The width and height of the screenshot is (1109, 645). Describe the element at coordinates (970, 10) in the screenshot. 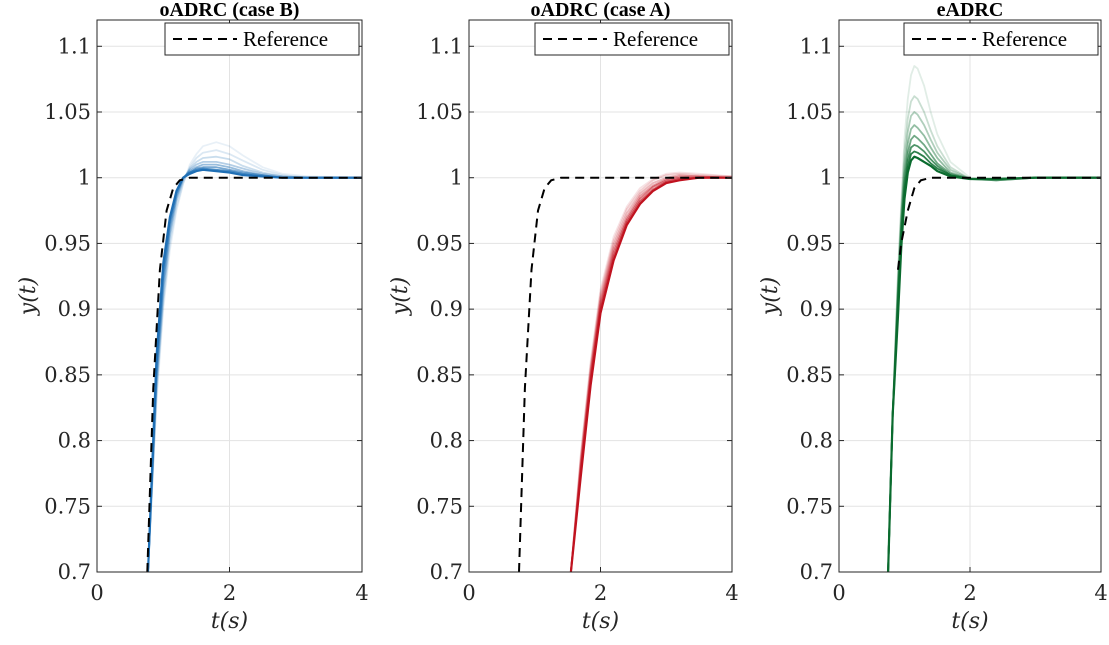

I see `chart-title: eADRC` at that location.